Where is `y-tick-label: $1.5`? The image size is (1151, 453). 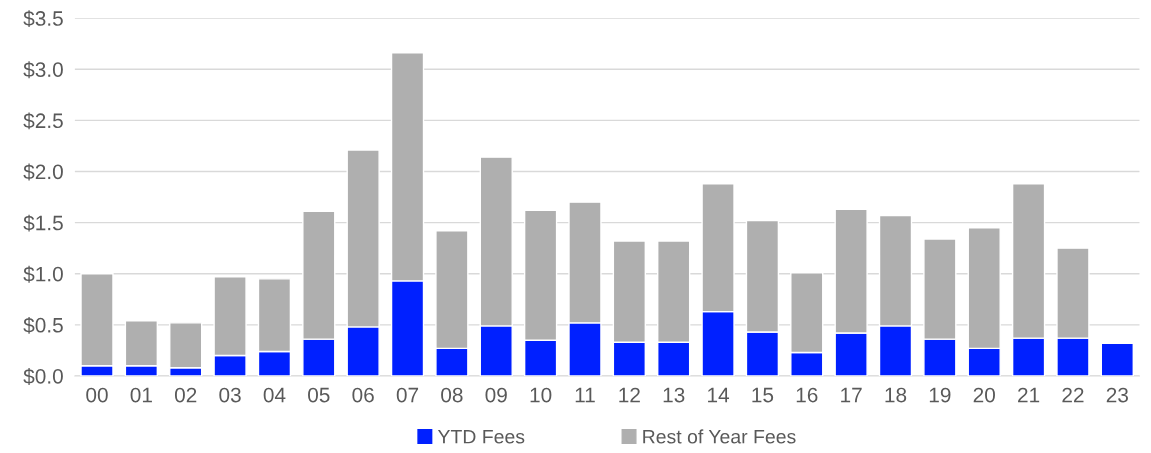
y-tick-label: $1.5 is located at coordinates (43, 223).